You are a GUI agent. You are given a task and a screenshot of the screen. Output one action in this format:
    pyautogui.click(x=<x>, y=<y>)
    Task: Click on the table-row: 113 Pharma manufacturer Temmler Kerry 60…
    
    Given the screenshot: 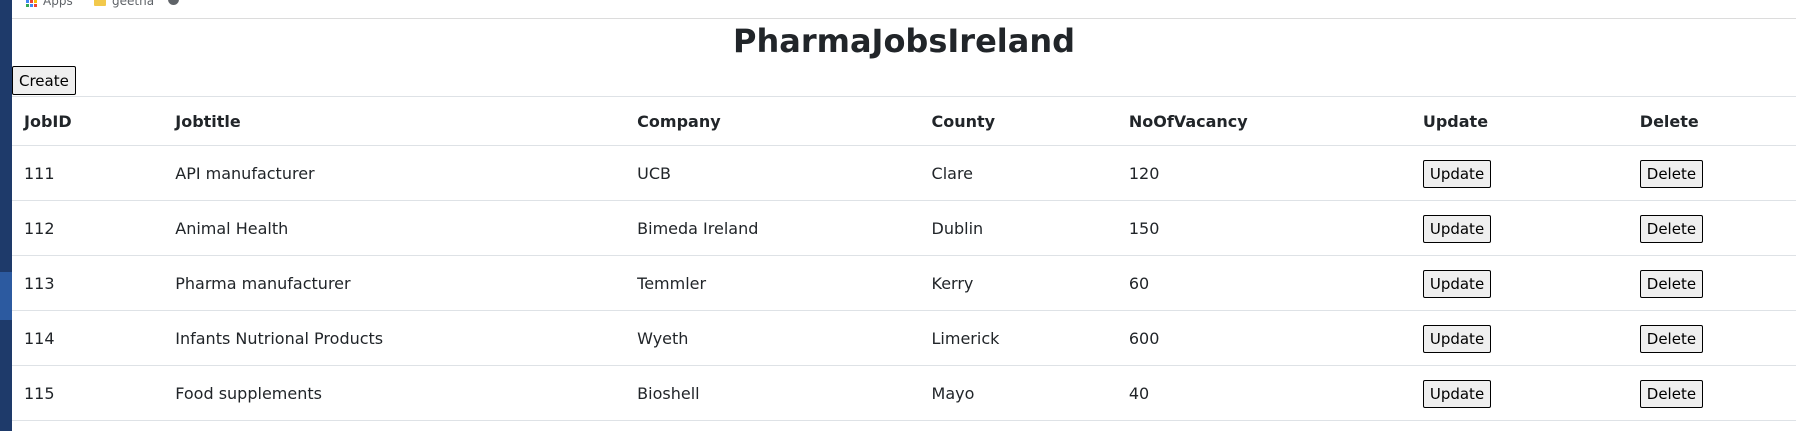 What is the action you would take?
    pyautogui.click(x=904, y=283)
    